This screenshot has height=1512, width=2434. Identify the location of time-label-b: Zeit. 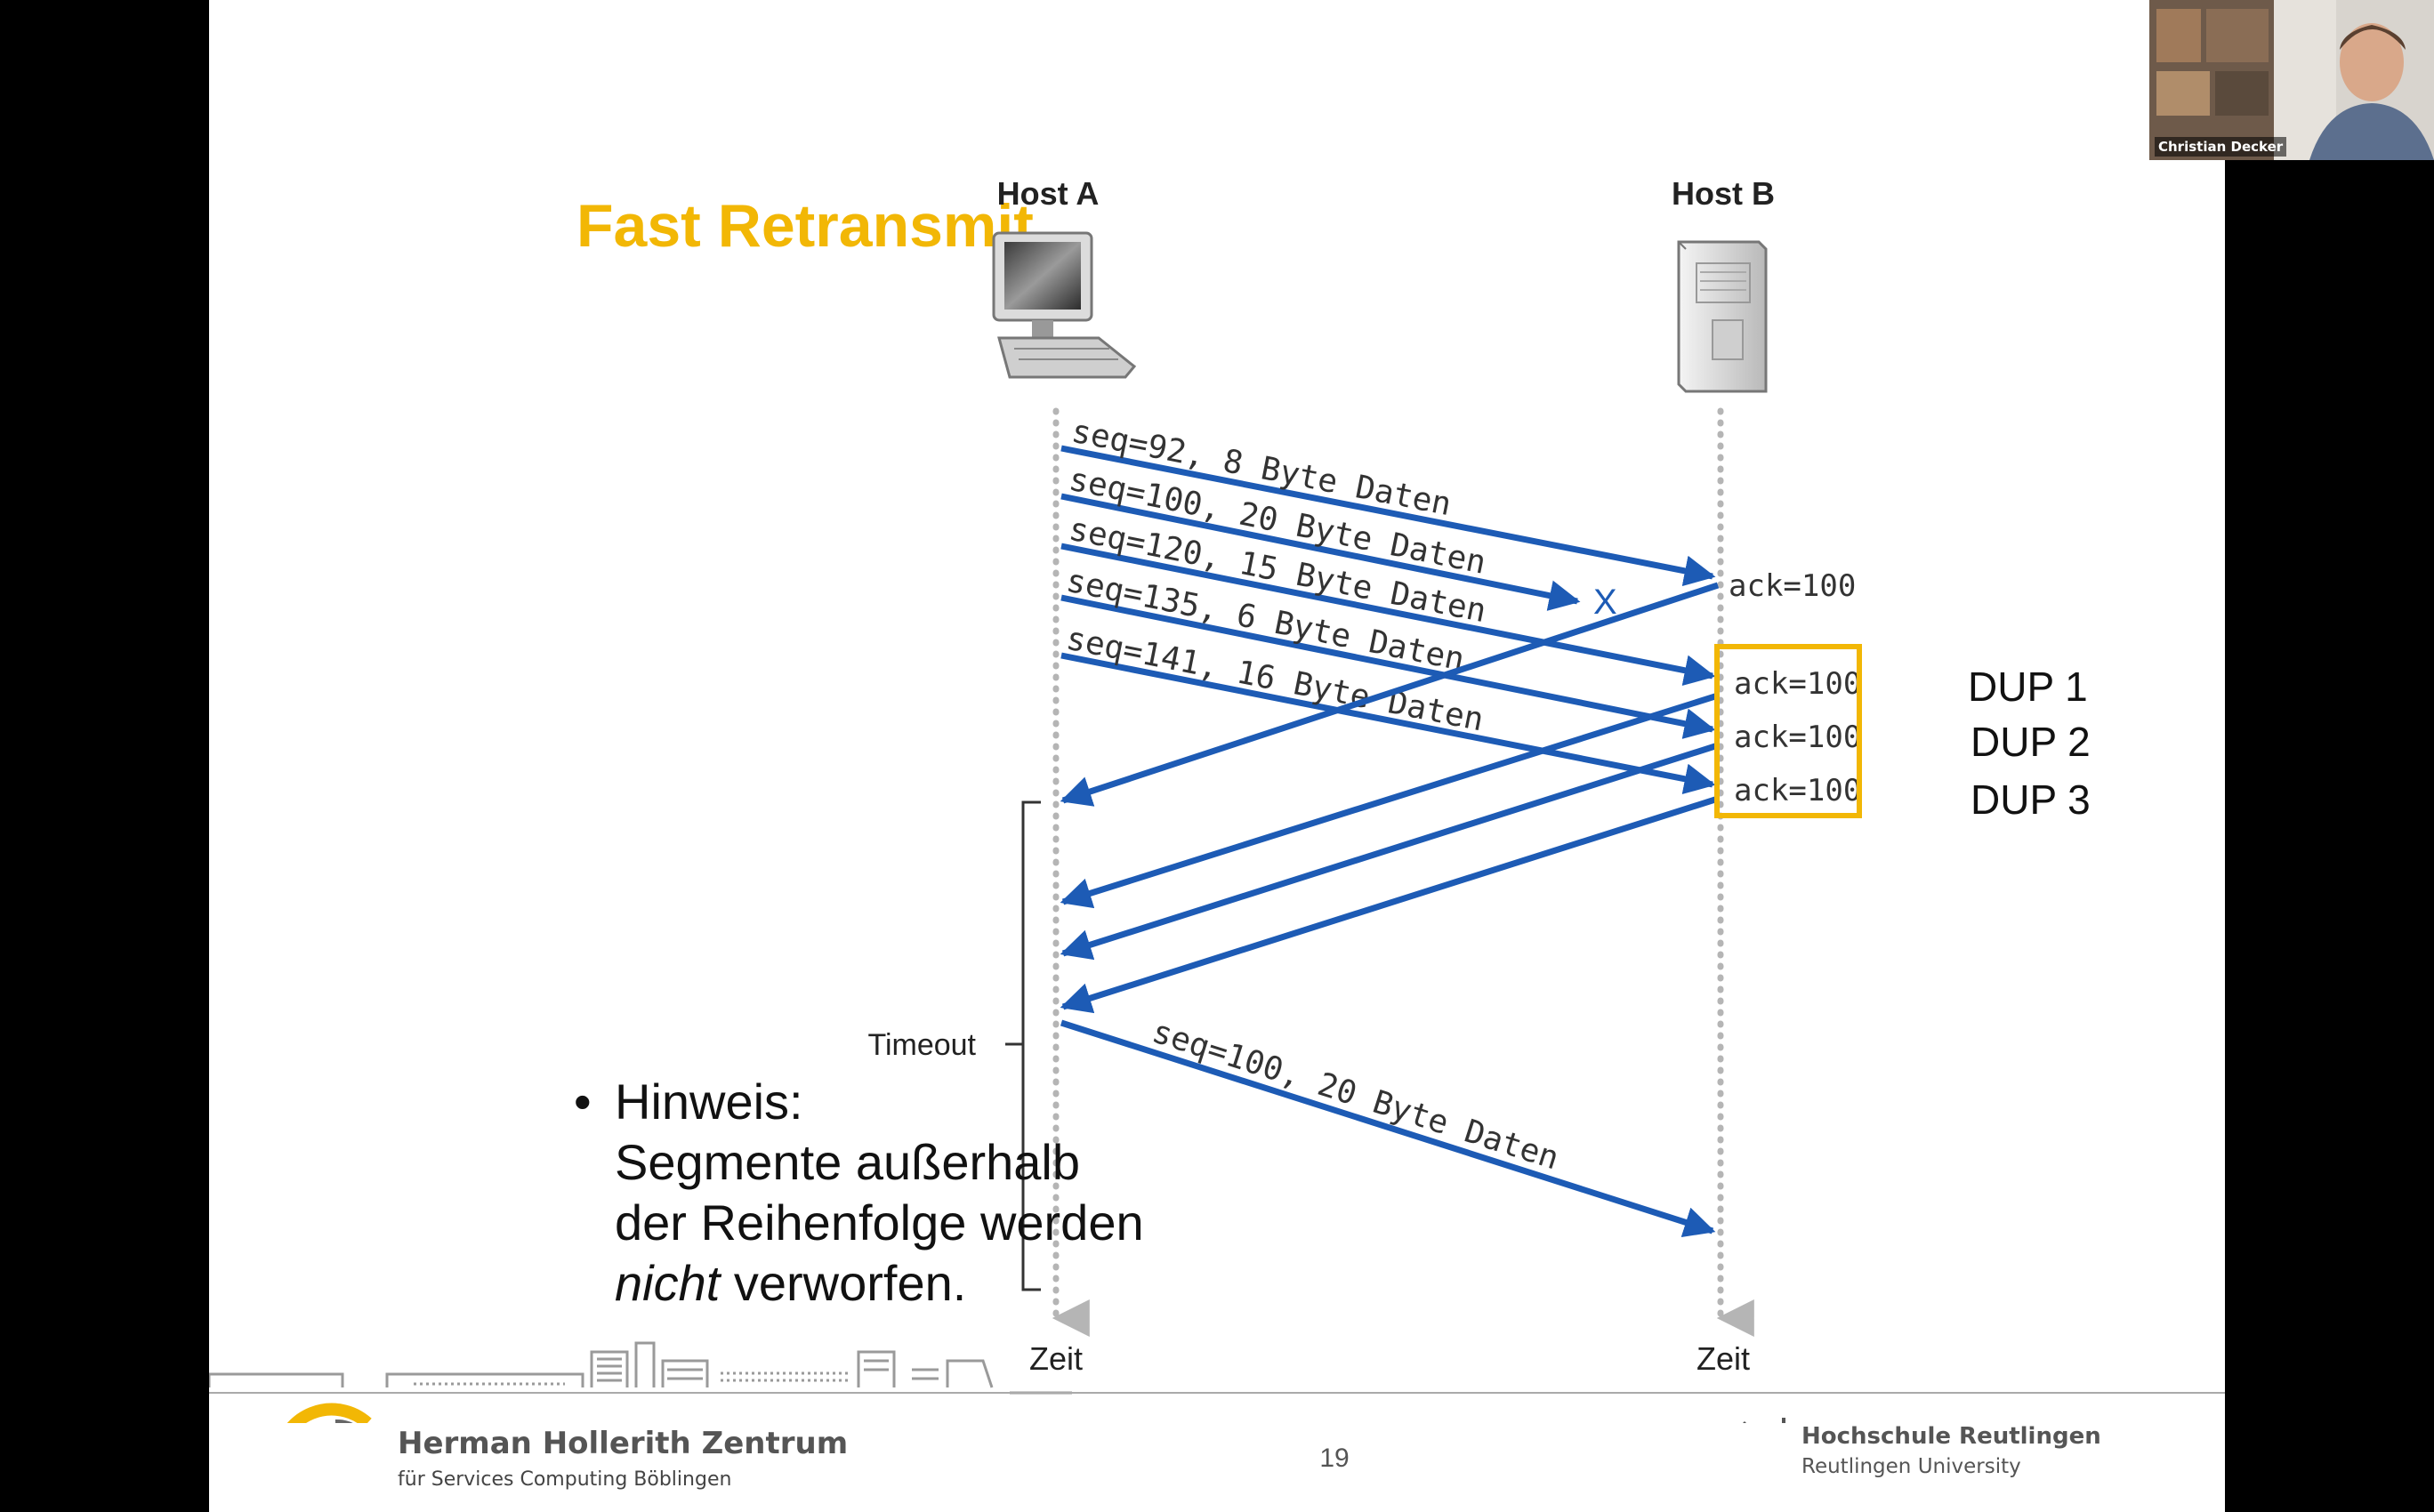
(1723, 1358).